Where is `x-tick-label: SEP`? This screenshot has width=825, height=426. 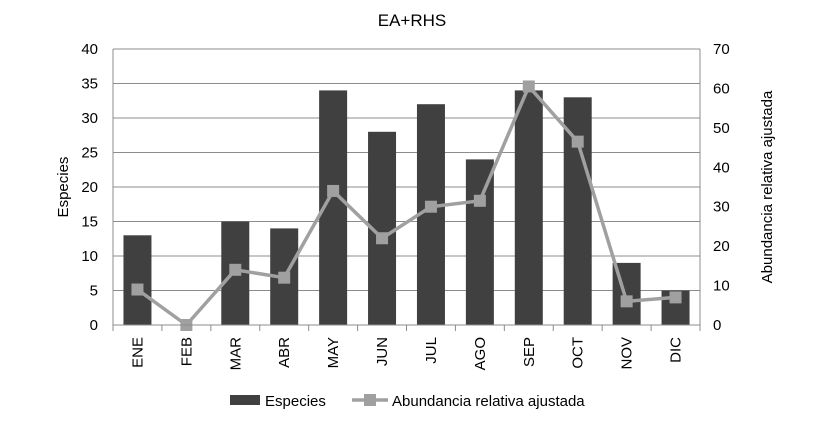
x-tick-label: SEP is located at coordinates (529, 352).